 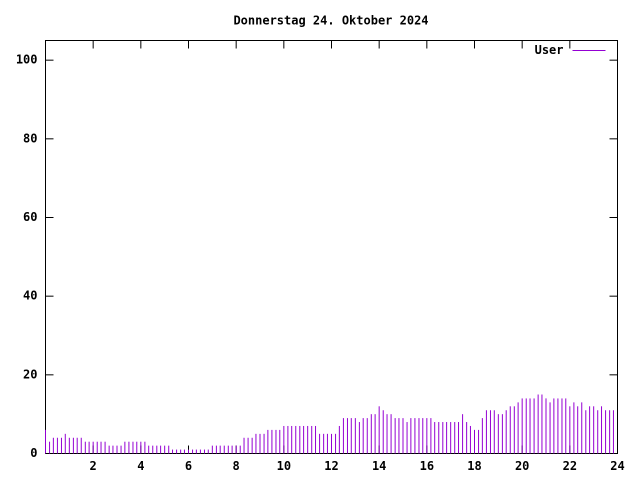 What do you see at coordinates (93, 466) in the screenshot?
I see `x-tick-label: 2` at bounding box center [93, 466].